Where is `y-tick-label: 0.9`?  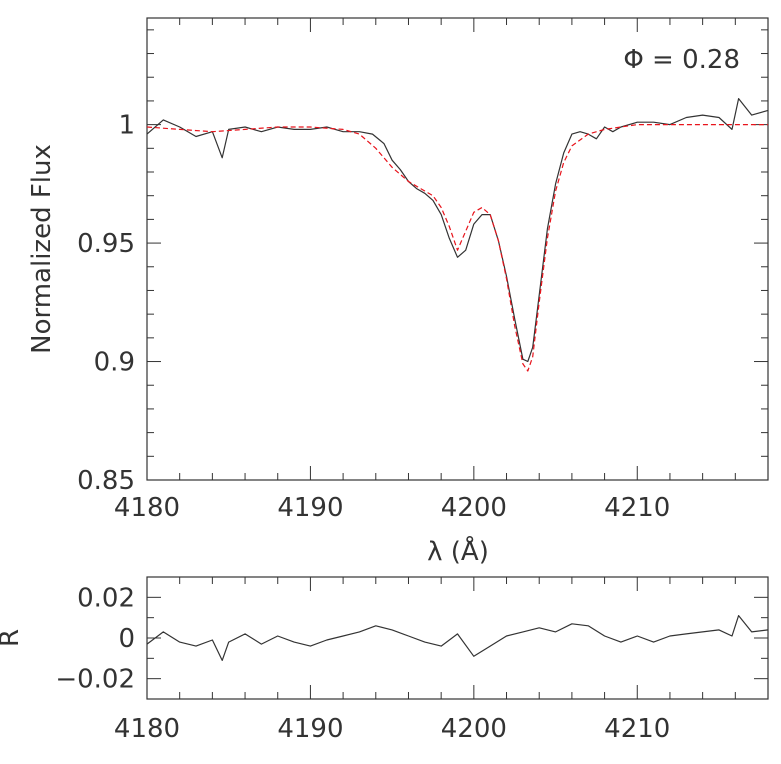
y-tick-label: 0.9 is located at coordinates (114, 363).